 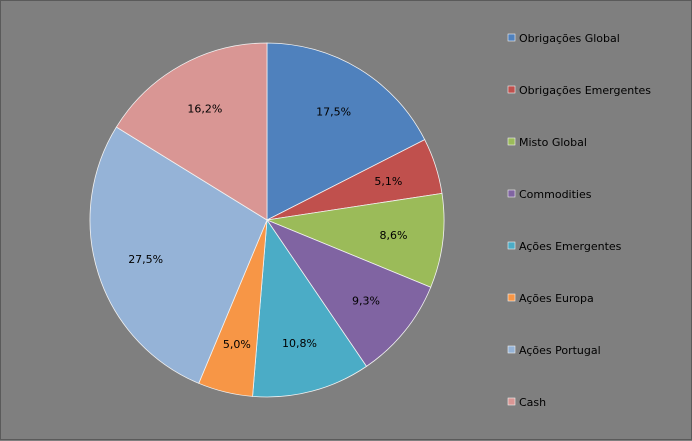 What do you see at coordinates (237, 344) in the screenshot?
I see `data-label-6: 5,0%` at bounding box center [237, 344].